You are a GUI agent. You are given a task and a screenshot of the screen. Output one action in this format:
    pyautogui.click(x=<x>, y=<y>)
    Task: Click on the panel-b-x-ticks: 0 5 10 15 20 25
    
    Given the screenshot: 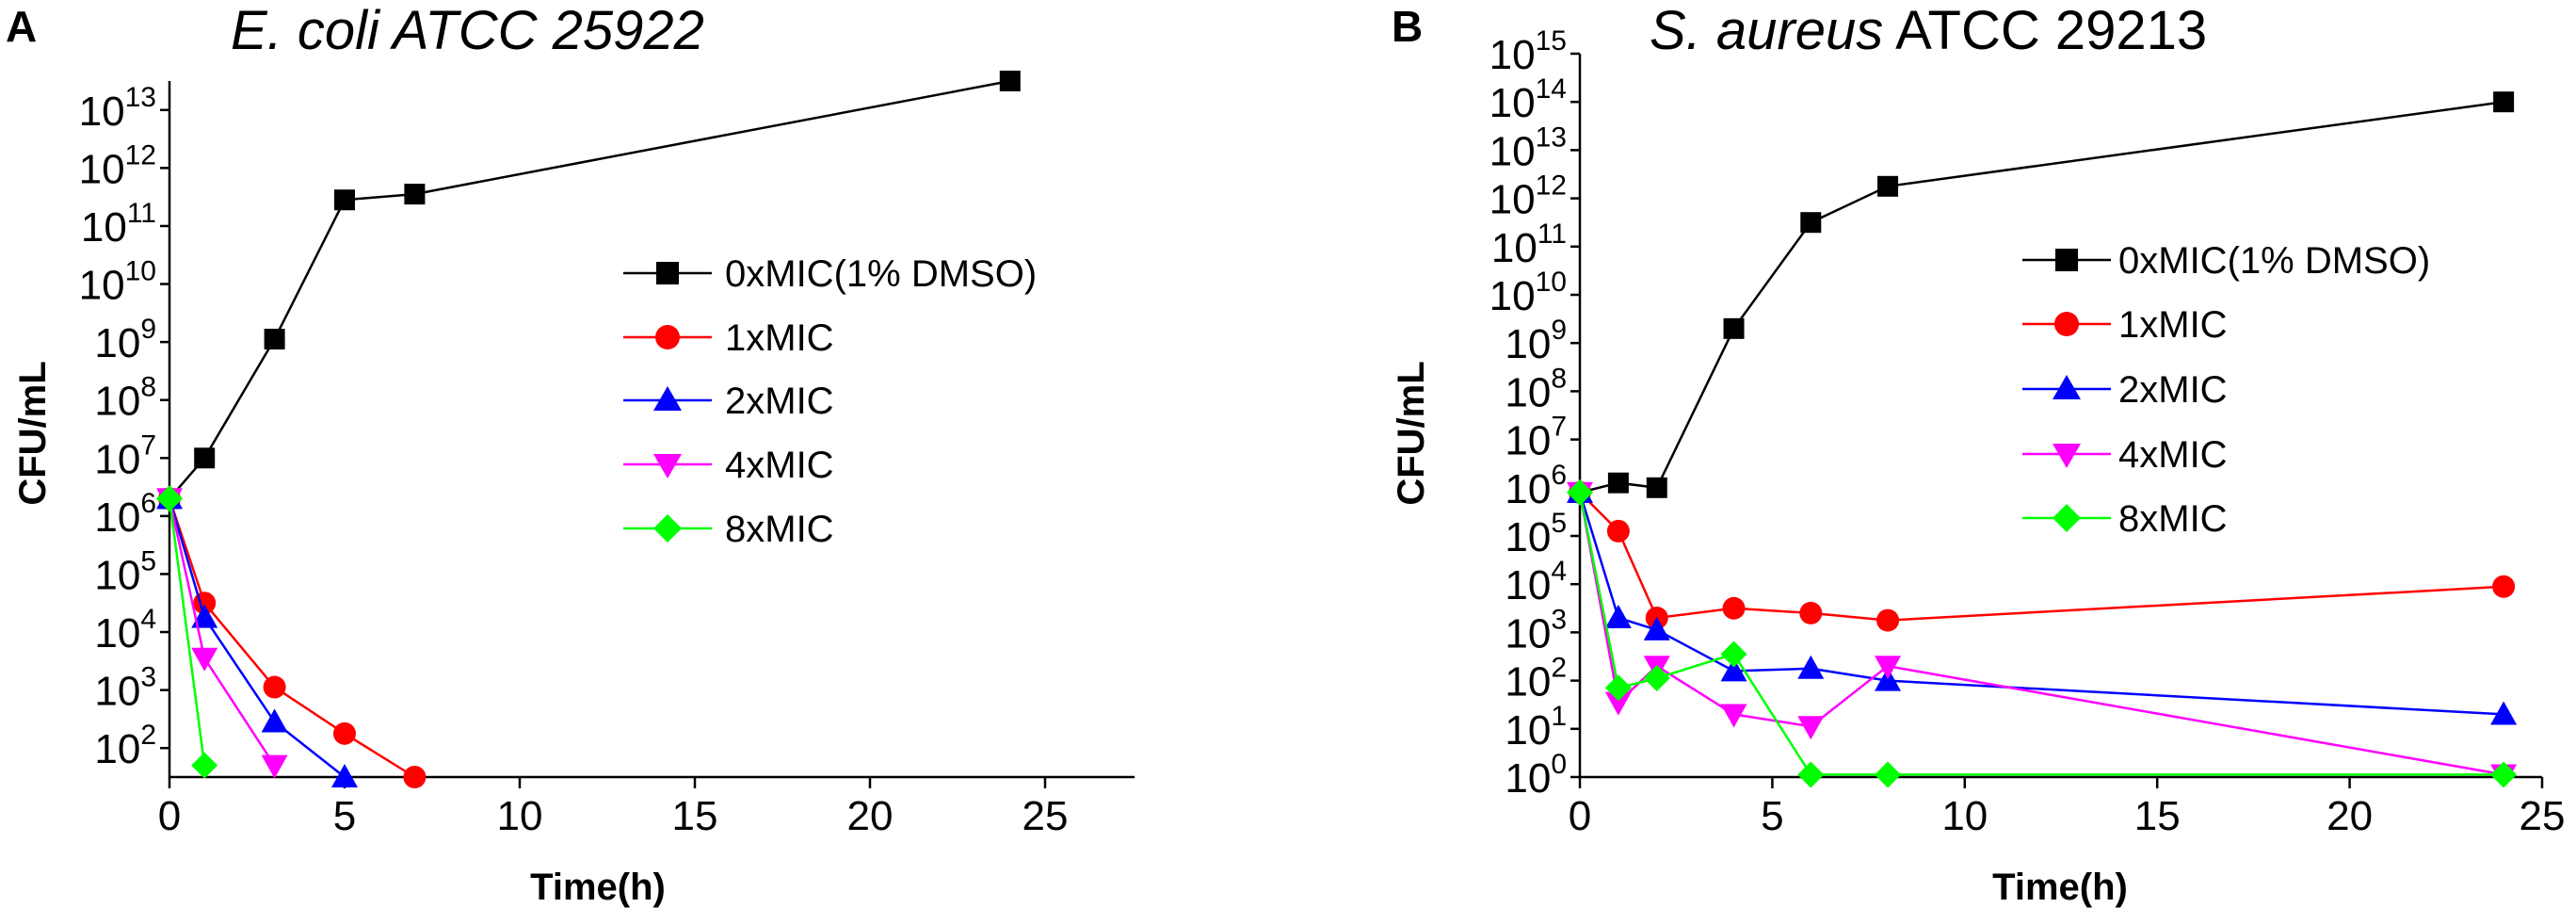 What is the action you would take?
    pyautogui.click(x=2067, y=808)
    